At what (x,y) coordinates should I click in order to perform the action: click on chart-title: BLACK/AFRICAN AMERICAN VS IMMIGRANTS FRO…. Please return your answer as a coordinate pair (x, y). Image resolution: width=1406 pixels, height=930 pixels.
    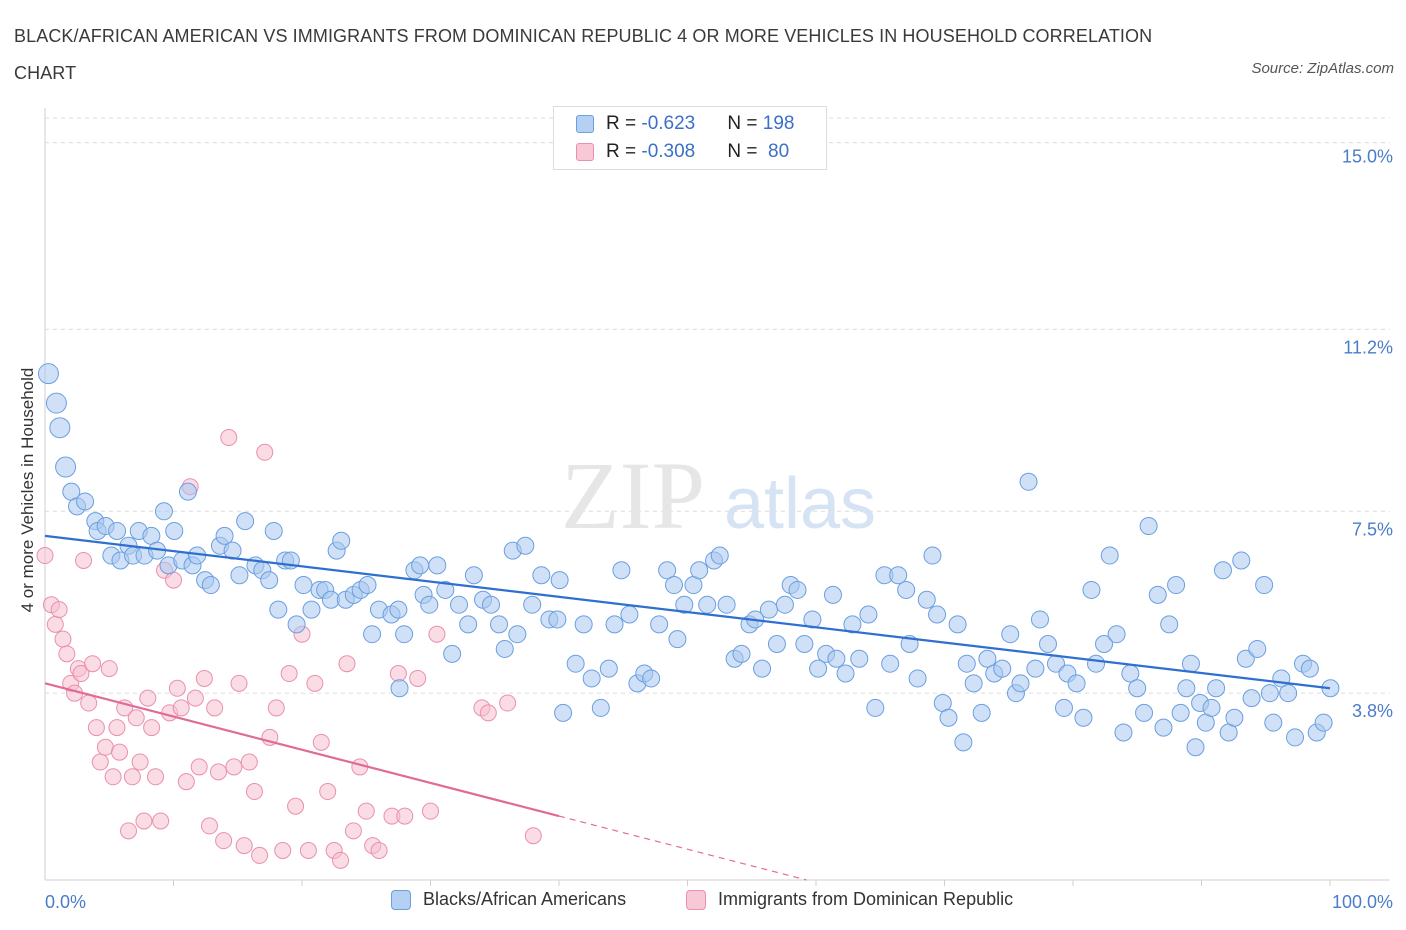
    Looking at the image, I should click on (583, 54).